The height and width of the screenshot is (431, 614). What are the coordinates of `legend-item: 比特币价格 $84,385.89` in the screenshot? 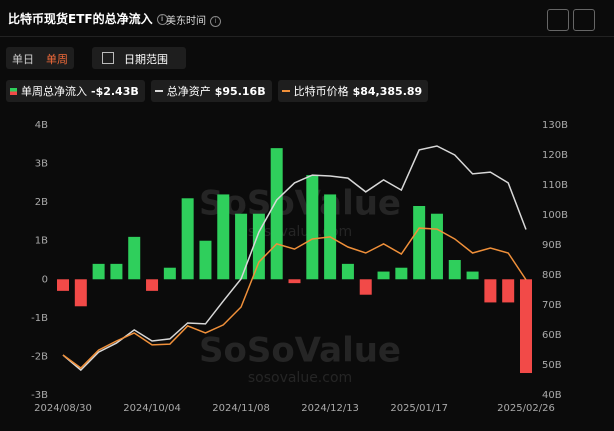 It's located at (353, 91).